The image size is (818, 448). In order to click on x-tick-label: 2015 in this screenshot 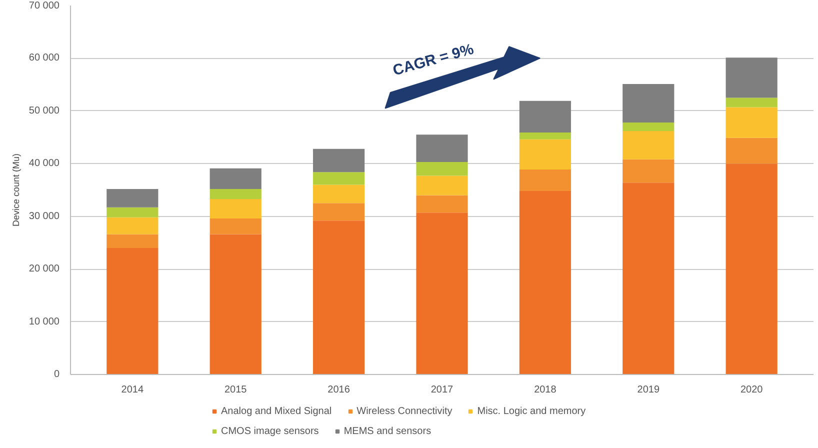, I will do `click(236, 390)`.